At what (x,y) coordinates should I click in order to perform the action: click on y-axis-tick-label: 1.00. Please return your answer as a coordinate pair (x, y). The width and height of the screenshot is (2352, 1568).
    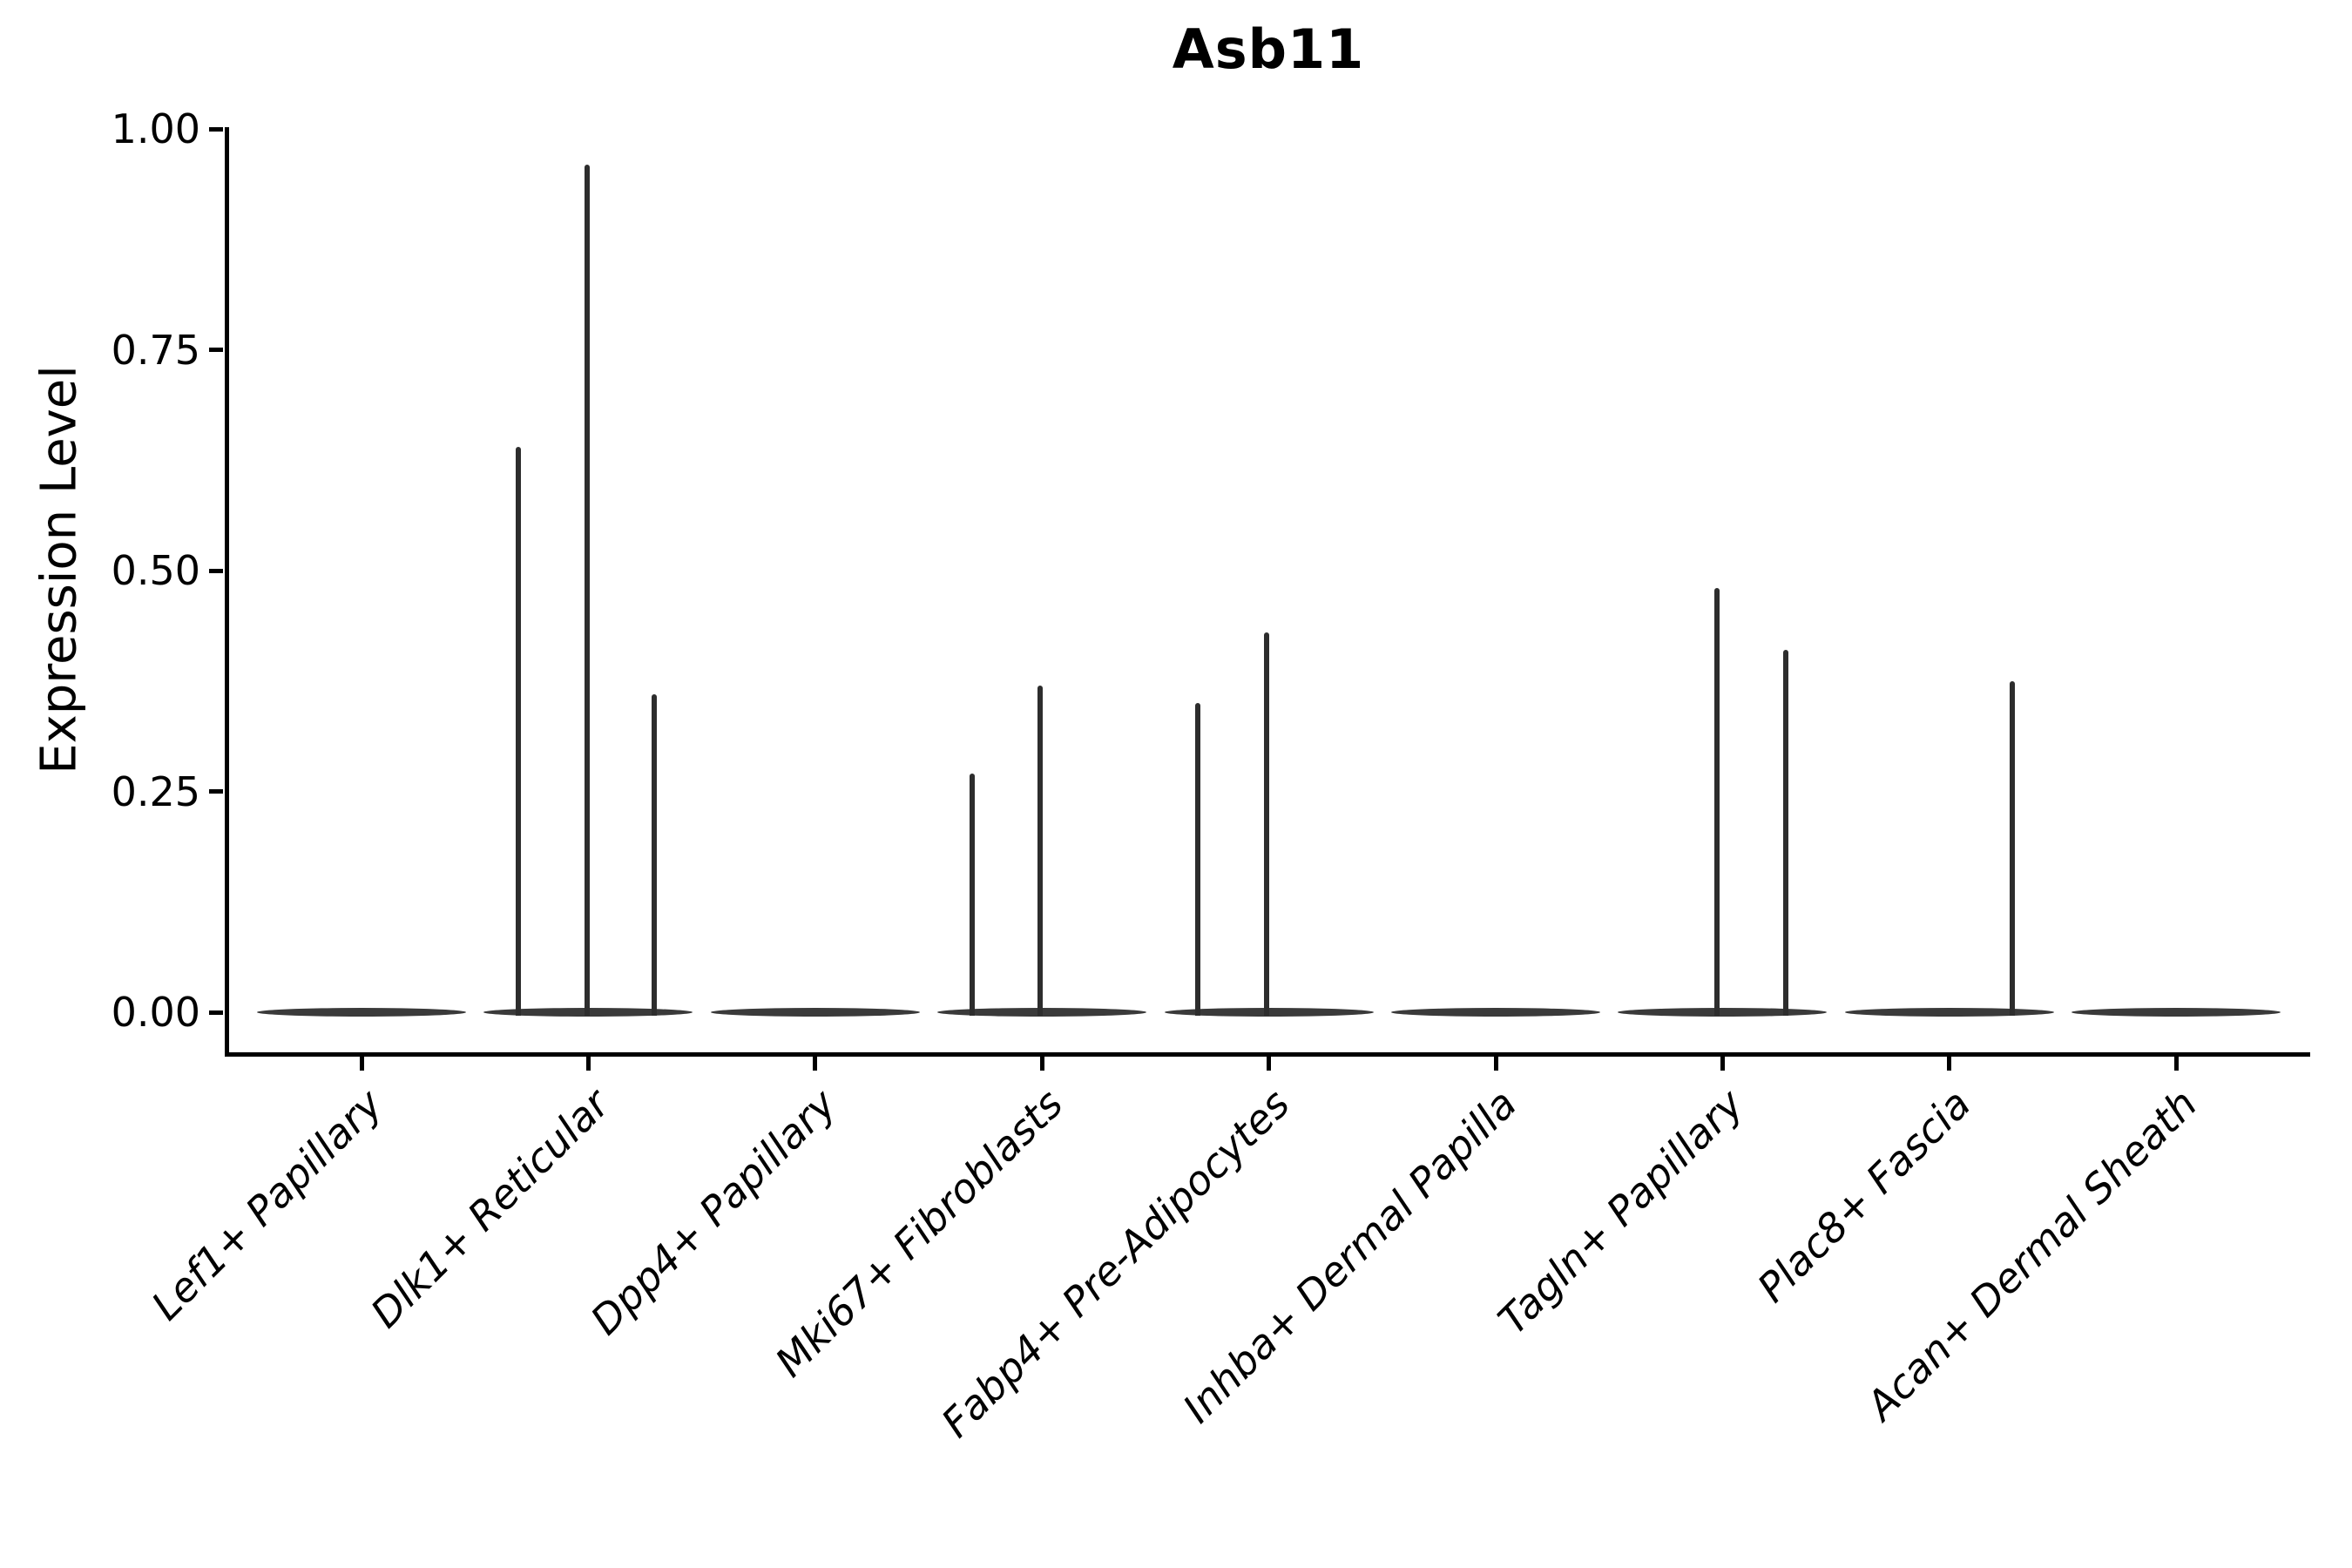
    Looking at the image, I should click on (155, 129).